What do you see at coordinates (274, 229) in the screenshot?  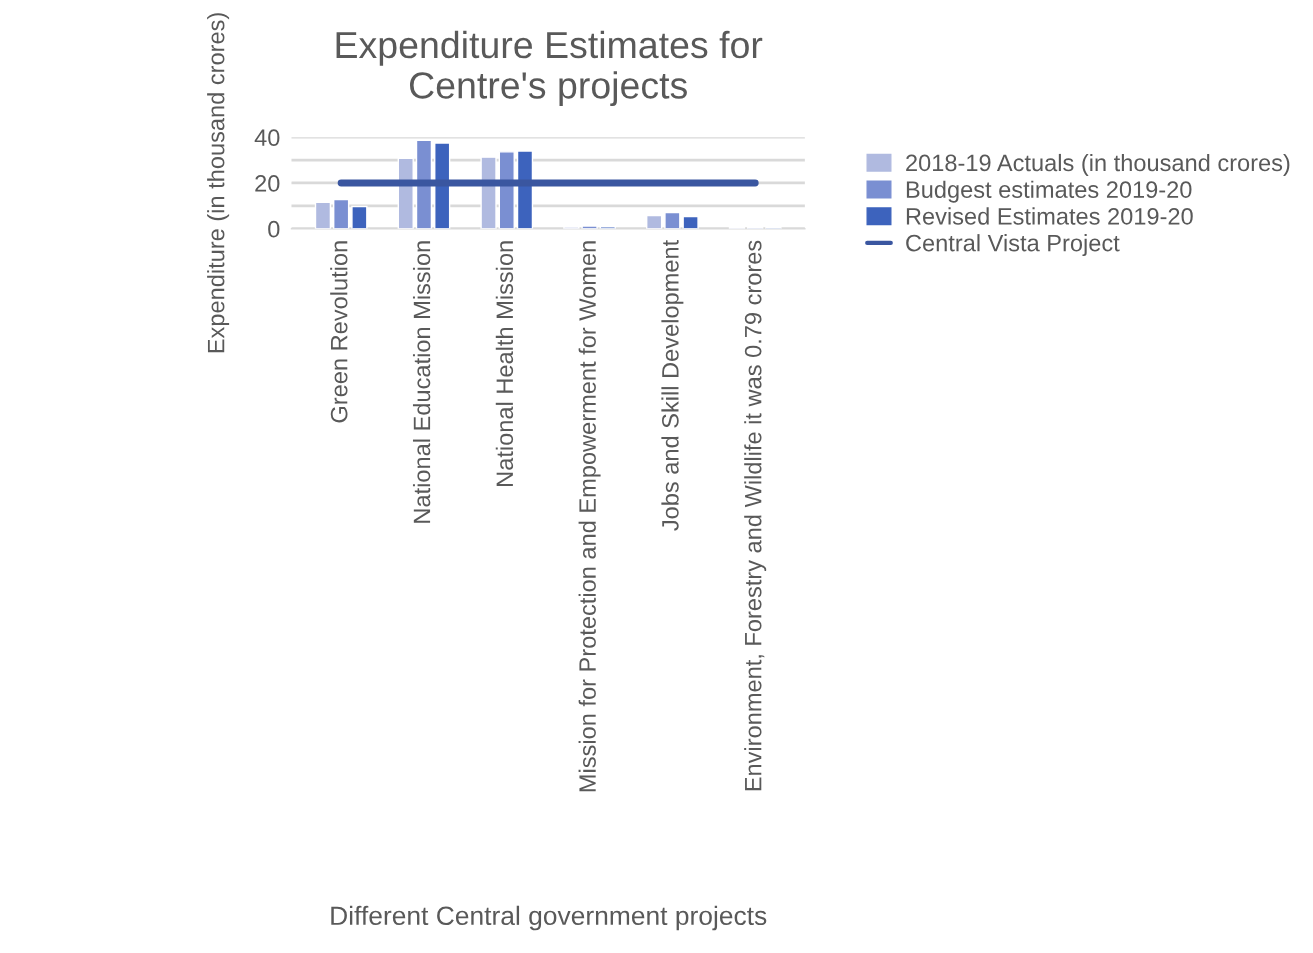 I see `y-tick-label: 0` at bounding box center [274, 229].